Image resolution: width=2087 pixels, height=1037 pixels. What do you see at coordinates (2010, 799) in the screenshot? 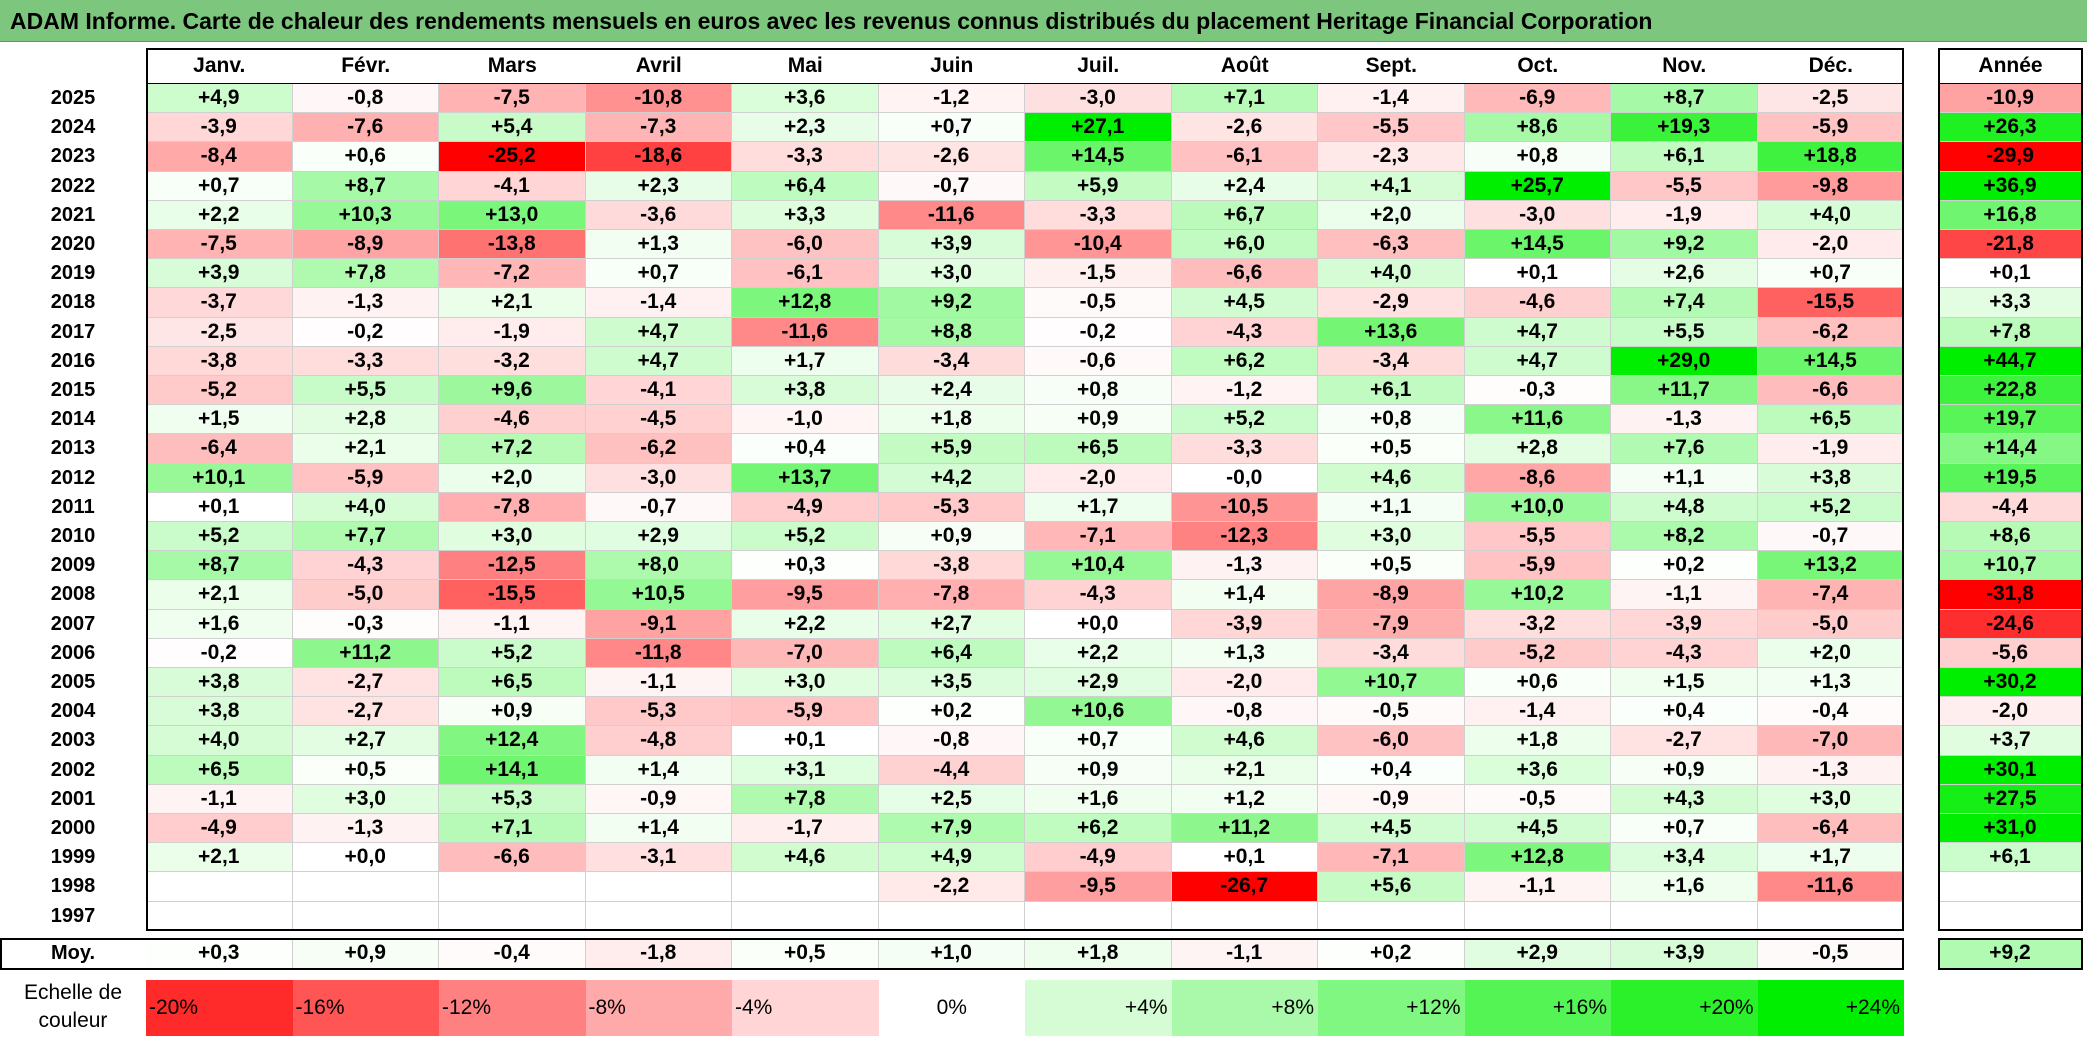
I see `annual-cell: +27,5` at bounding box center [2010, 799].